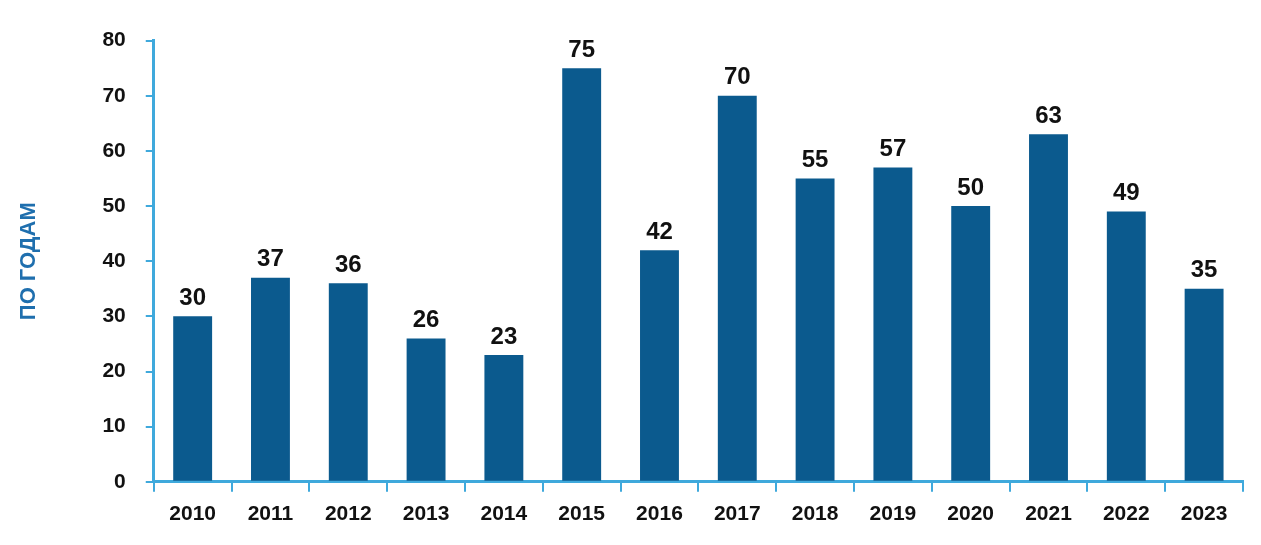 Image resolution: width=1261 pixels, height=545 pixels. Describe the element at coordinates (348, 263) in the screenshot. I see `data-label: 36` at that location.